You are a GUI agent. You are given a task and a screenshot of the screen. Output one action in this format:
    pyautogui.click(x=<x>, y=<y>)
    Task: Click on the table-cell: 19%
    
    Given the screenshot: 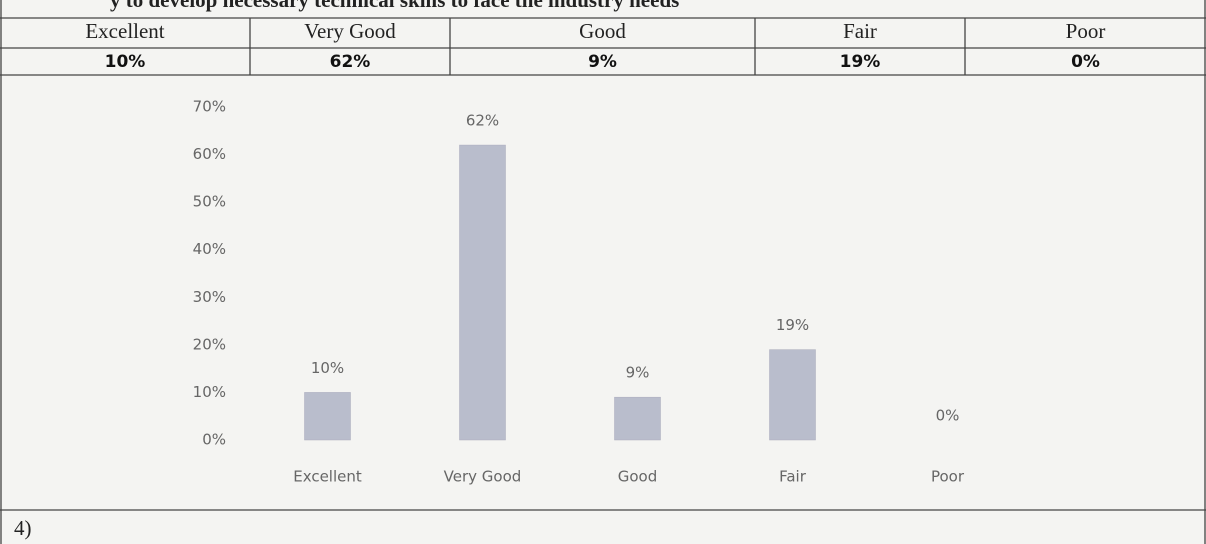 What is the action you would take?
    pyautogui.click(x=860, y=62)
    